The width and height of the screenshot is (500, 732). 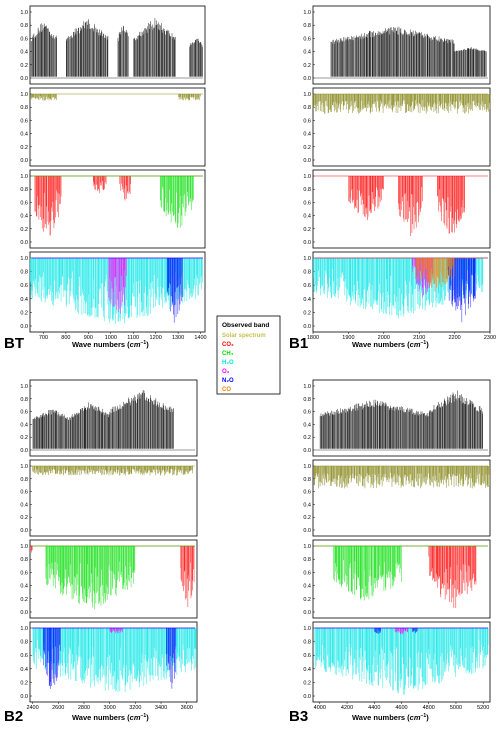 What do you see at coordinates (161, 708) in the screenshot?
I see `x-tick-label: 3400` at bounding box center [161, 708].